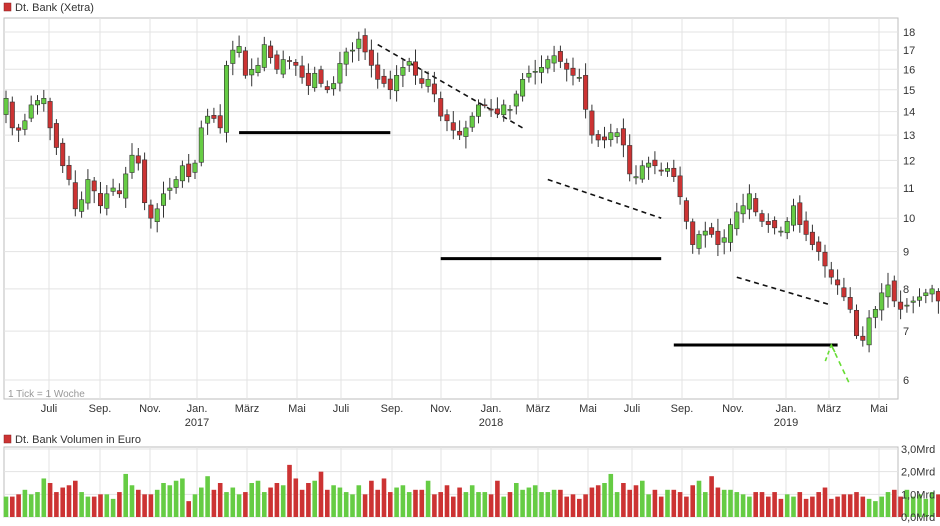 This screenshot has width=940, height=526. I want to click on x-year-label: 2019, so click(786, 423).